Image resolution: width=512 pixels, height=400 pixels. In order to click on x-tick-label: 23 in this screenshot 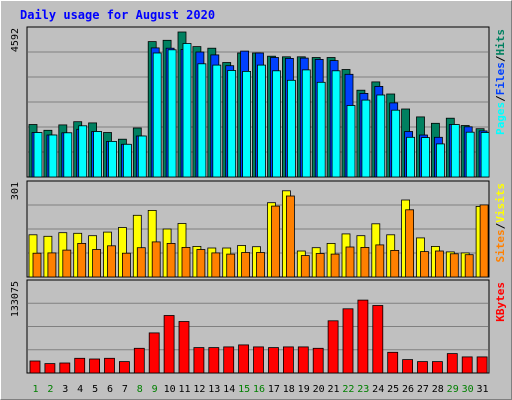, I will do `click(363, 389)`.